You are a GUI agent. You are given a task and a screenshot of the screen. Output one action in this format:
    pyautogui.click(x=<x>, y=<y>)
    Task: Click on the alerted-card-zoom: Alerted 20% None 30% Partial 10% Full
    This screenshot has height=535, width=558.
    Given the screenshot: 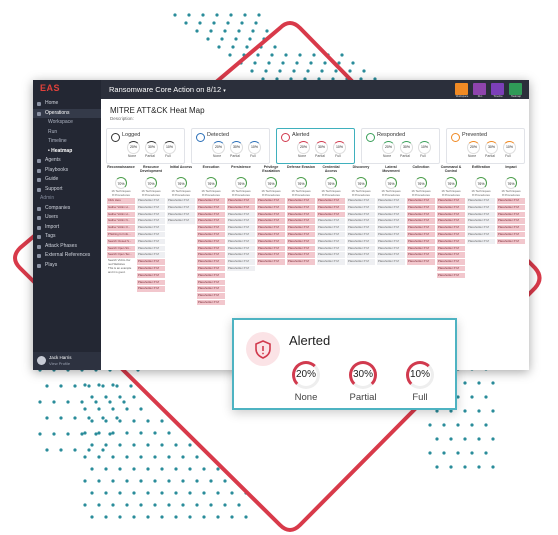 What is the action you would take?
    pyautogui.click(x=344, y=364)
    